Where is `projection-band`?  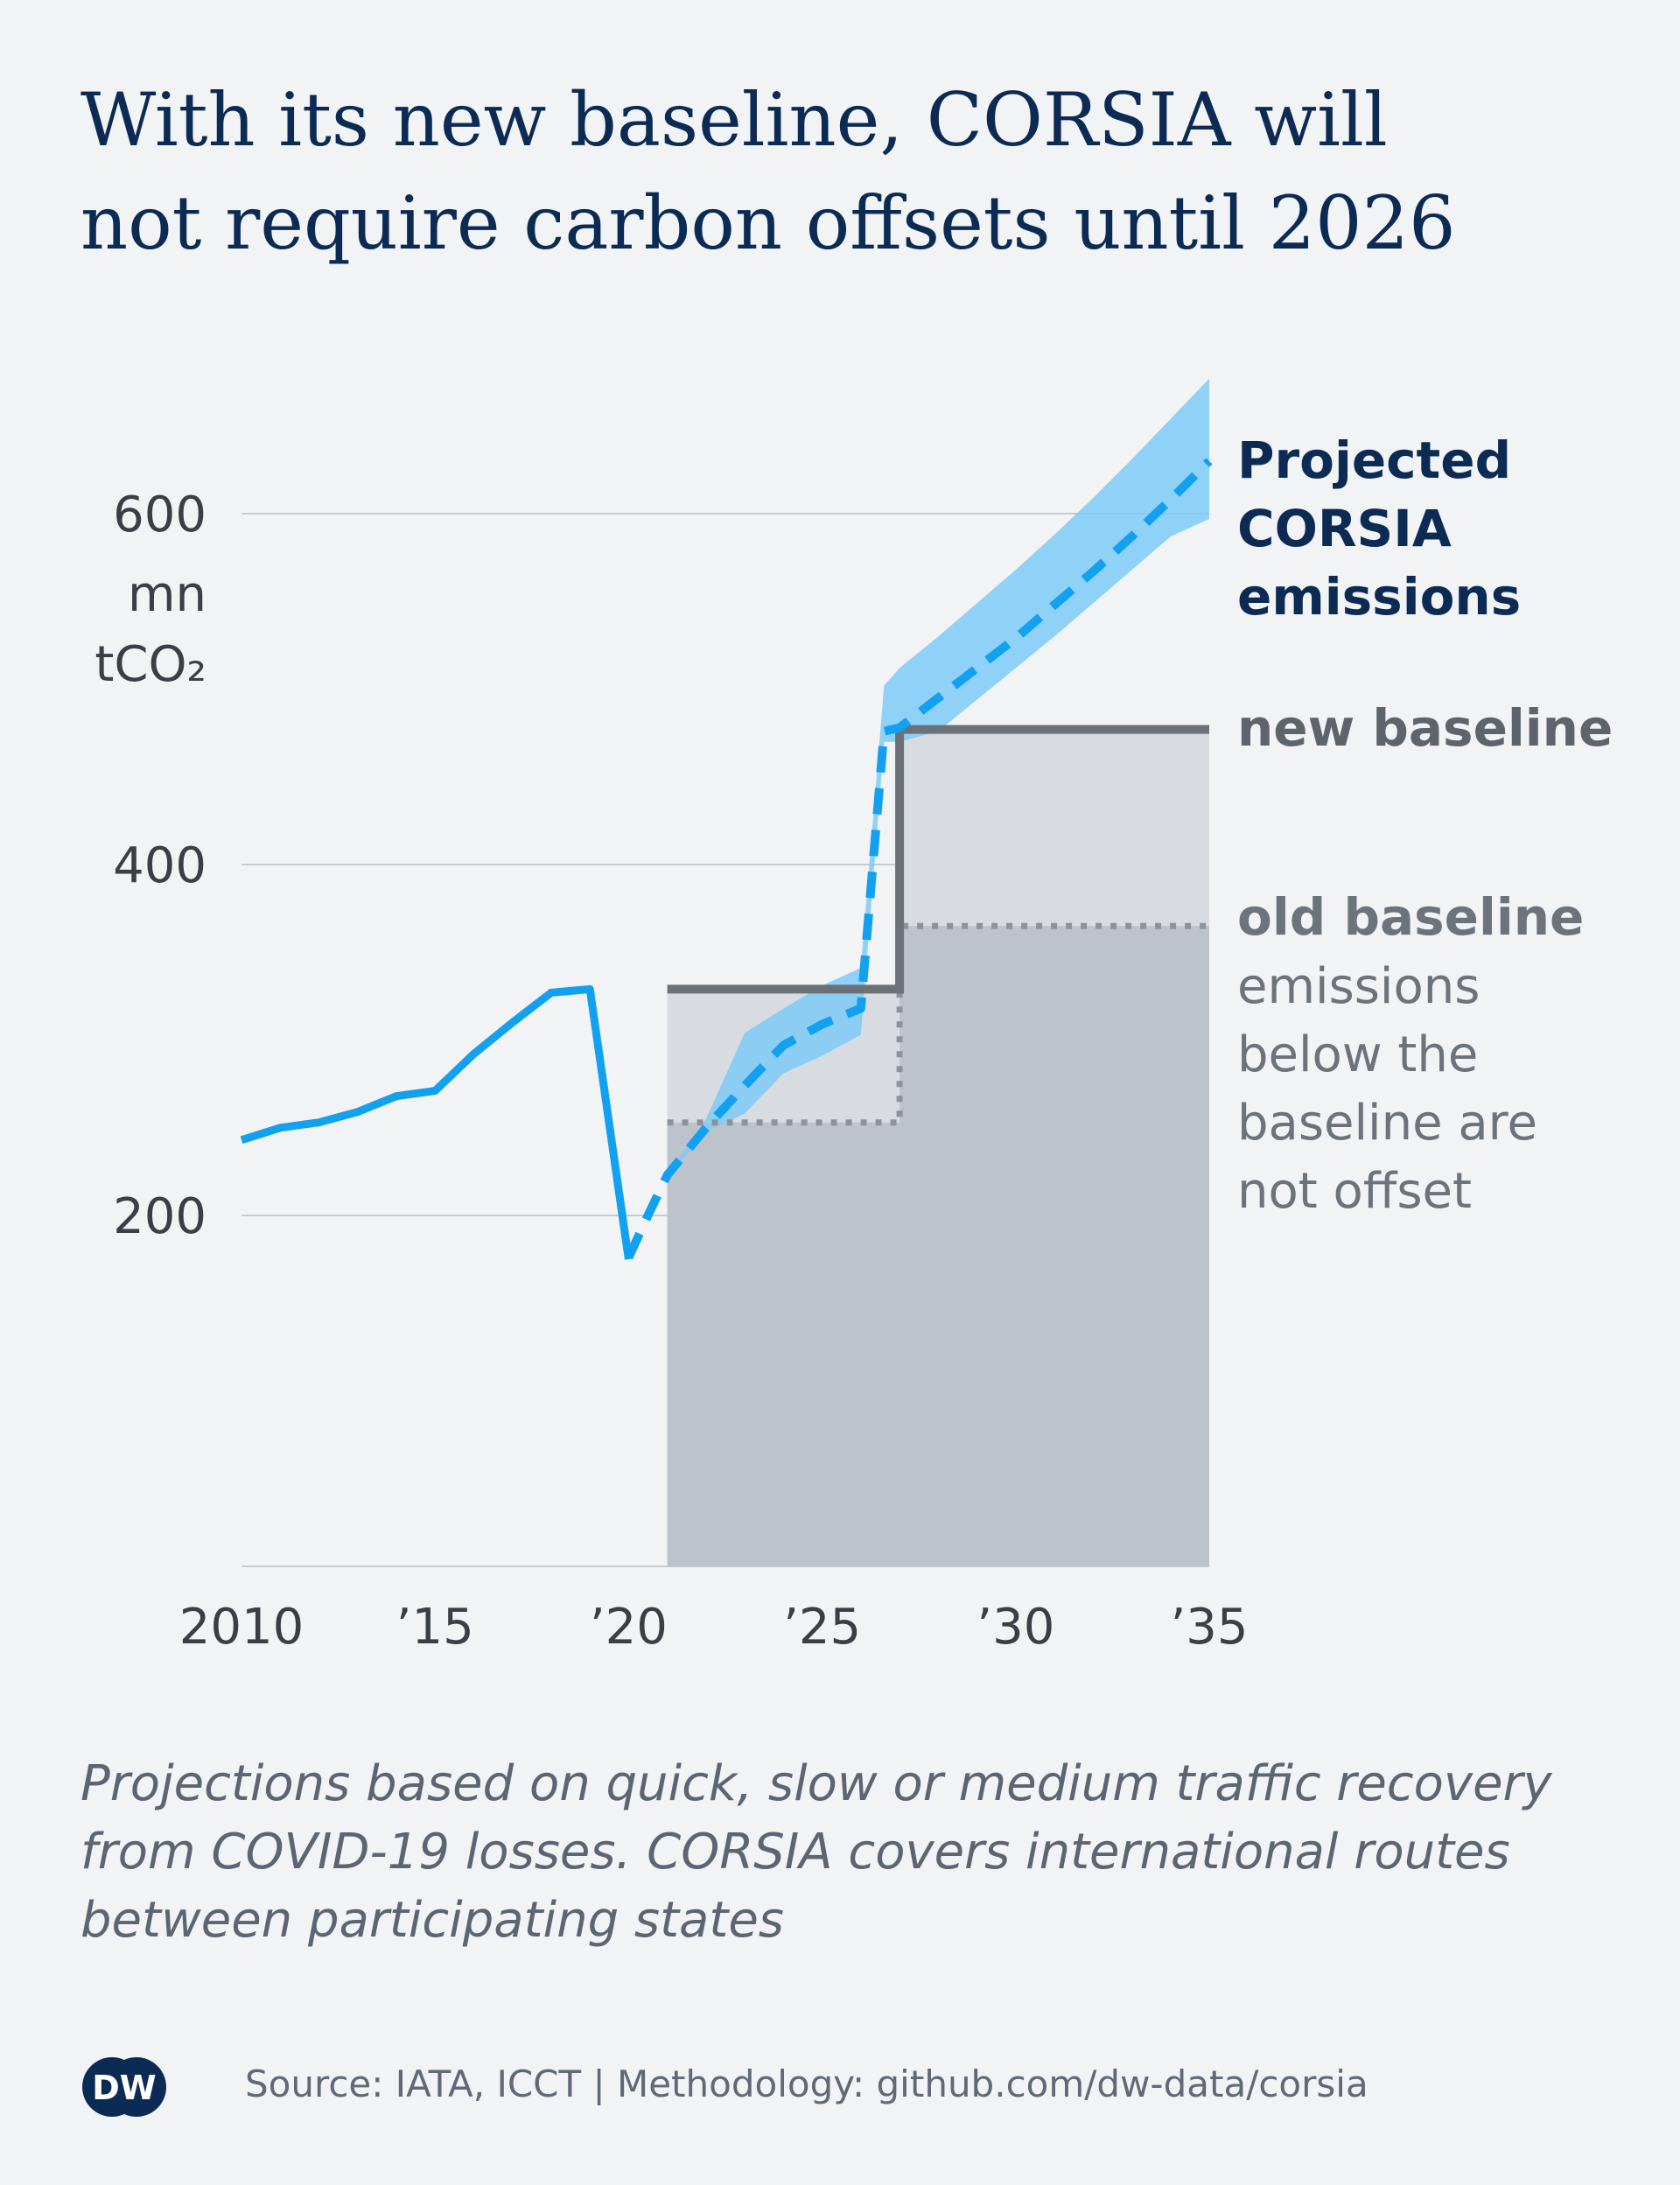
projection-band is located at coordinates (938, 778).